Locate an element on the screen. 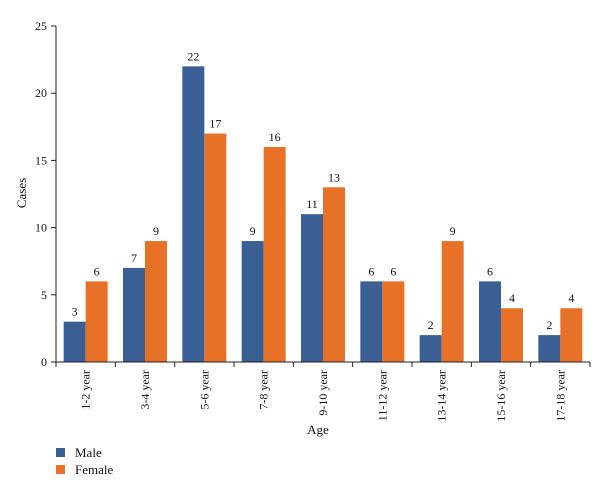 This screenshot has height=499, width=600. y-tick-label: 15 is located at coordinates (41, 160).